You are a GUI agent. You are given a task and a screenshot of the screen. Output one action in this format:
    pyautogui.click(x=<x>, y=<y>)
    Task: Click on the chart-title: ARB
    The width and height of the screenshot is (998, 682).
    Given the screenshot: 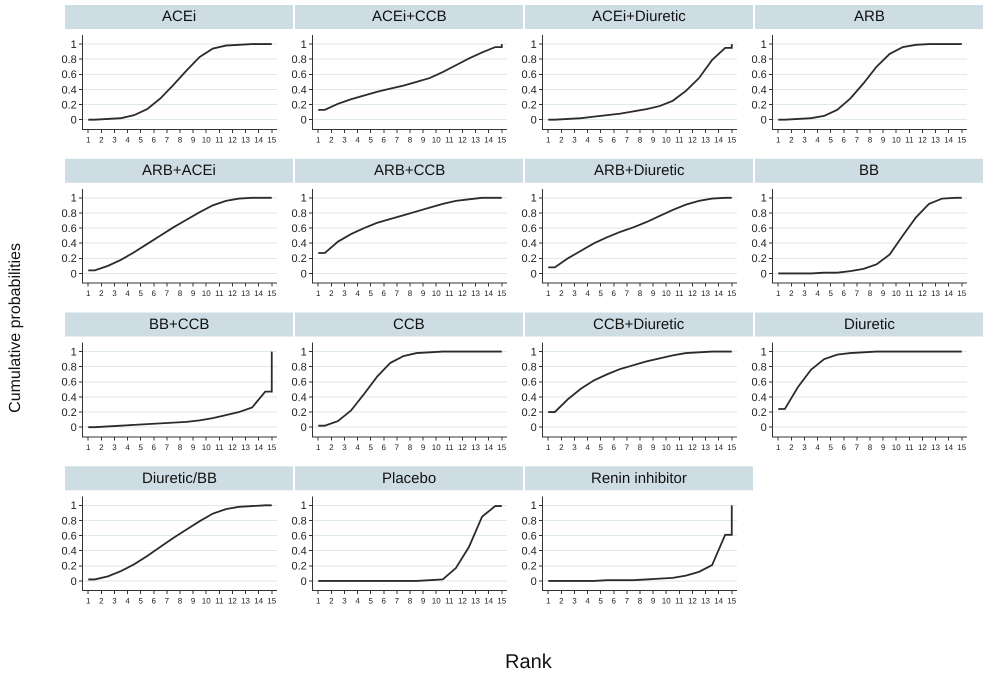 What is the action you would take?
    pyautogui.click(x=869, y=16)
    